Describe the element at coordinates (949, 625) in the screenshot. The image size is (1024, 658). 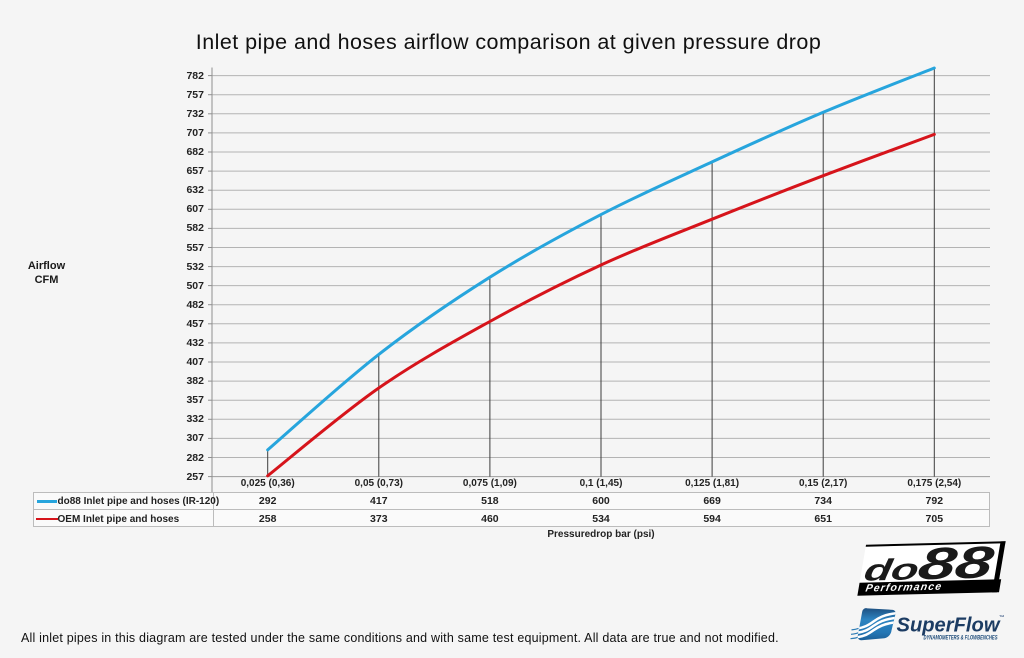
I see `svg-text: SuperFlow` at that location.